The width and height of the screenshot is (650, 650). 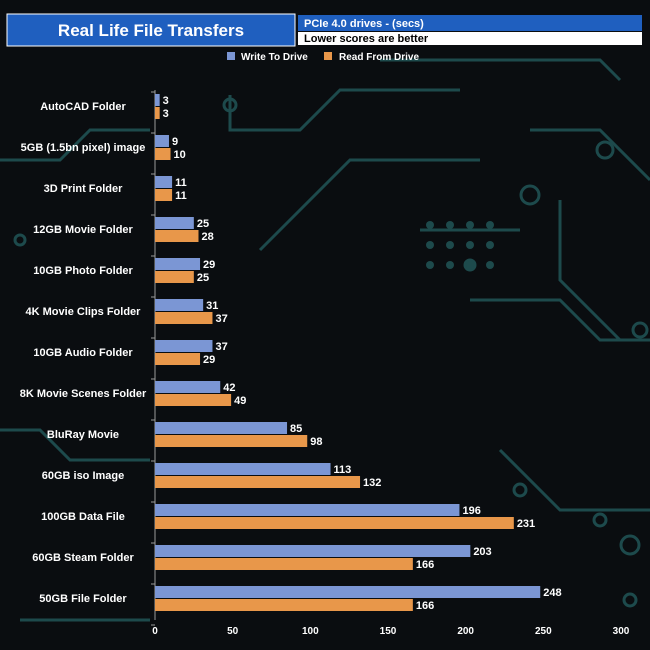 What do you see at coordinates (83, 394) in the screenshot?
I see `category-label: 8K Movie Scenes Folder` at bounding box center [83, 394].